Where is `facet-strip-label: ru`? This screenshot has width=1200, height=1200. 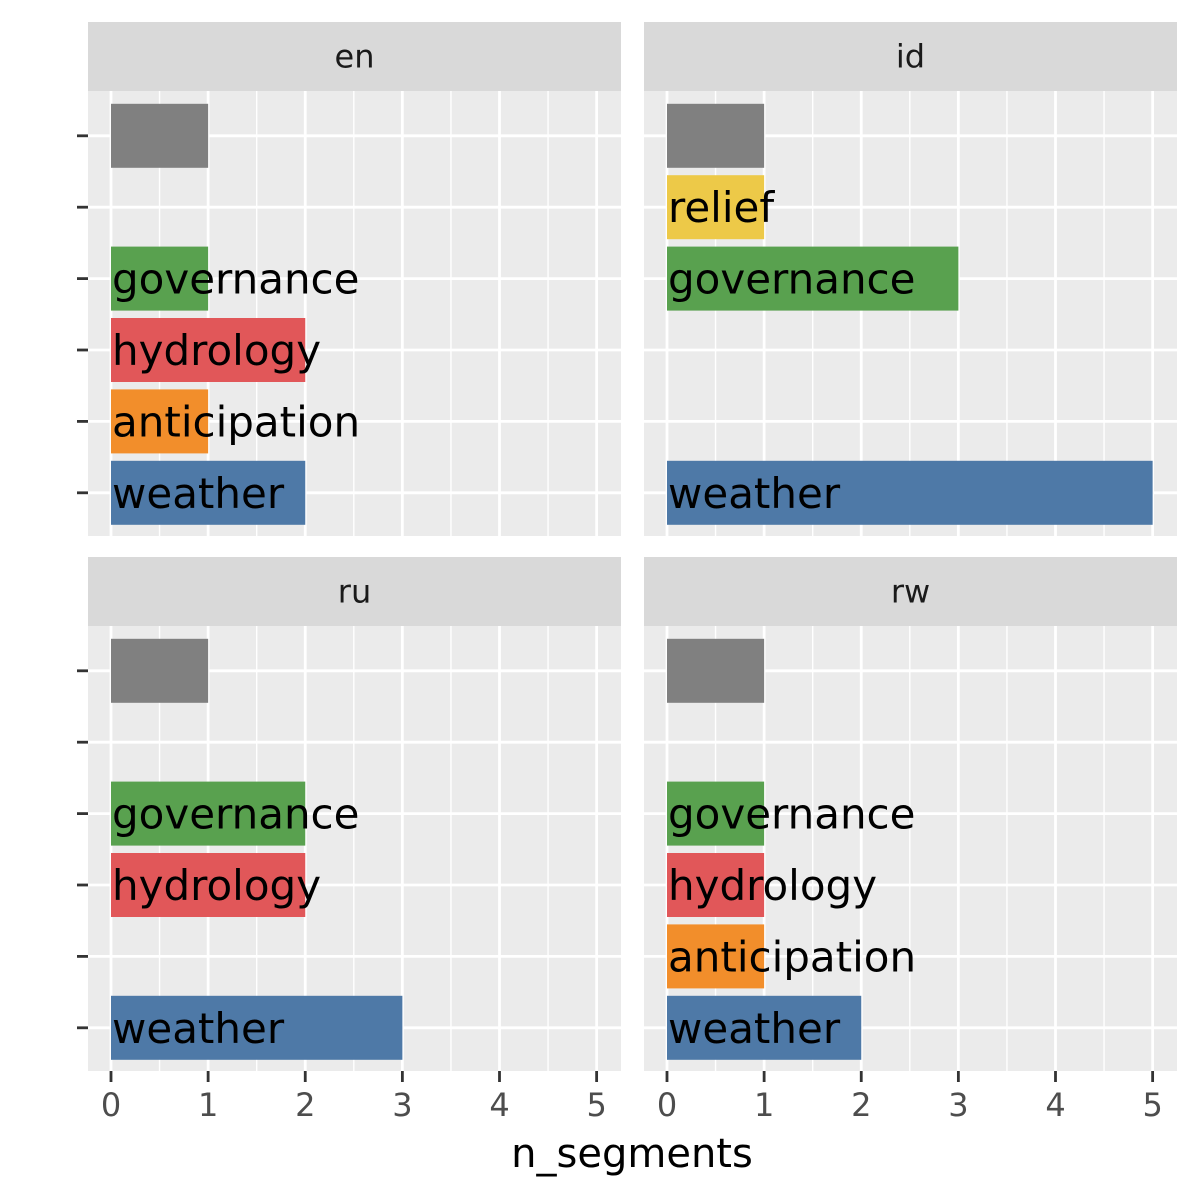
facet-strip-label: ru is located at coordinates (354, 592).